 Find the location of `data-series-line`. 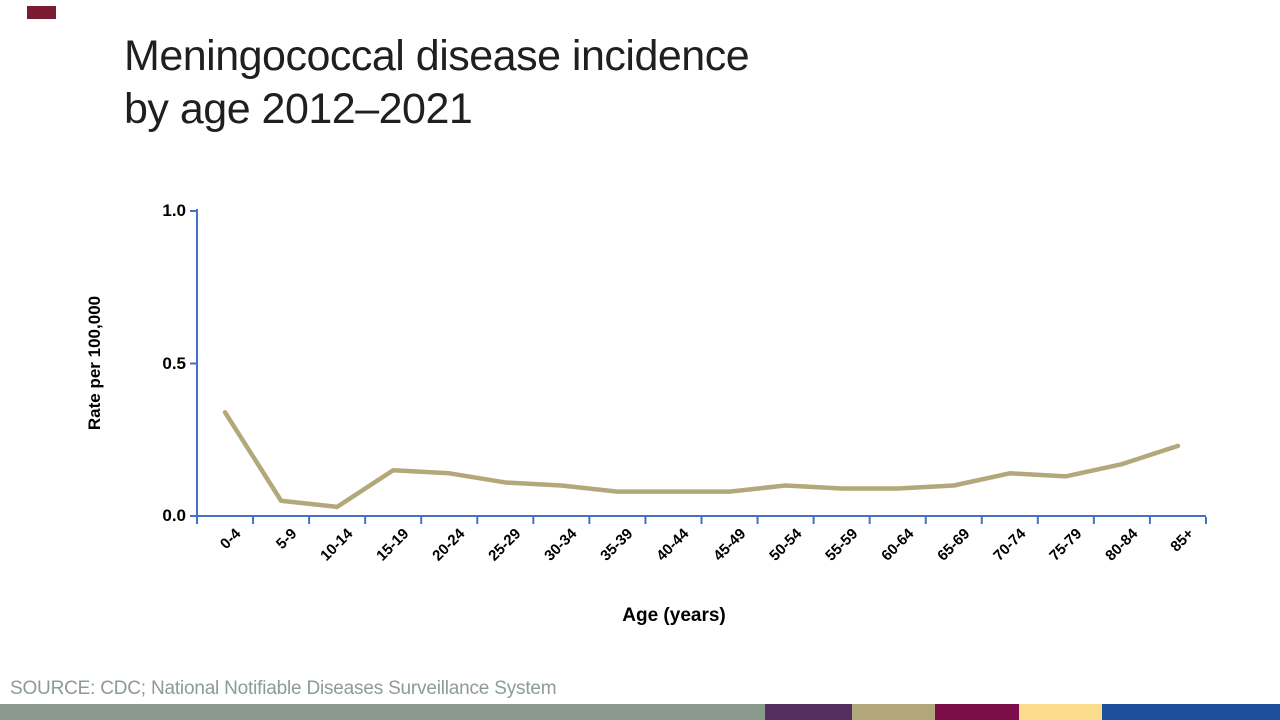

data-series-line is located at coordinates (701, 460).